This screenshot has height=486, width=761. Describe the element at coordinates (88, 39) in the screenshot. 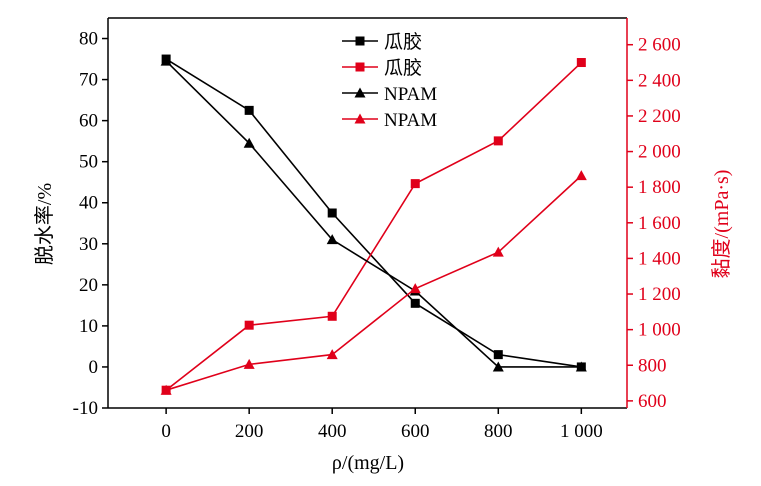

I see `left-tick-label: 80` at that location.